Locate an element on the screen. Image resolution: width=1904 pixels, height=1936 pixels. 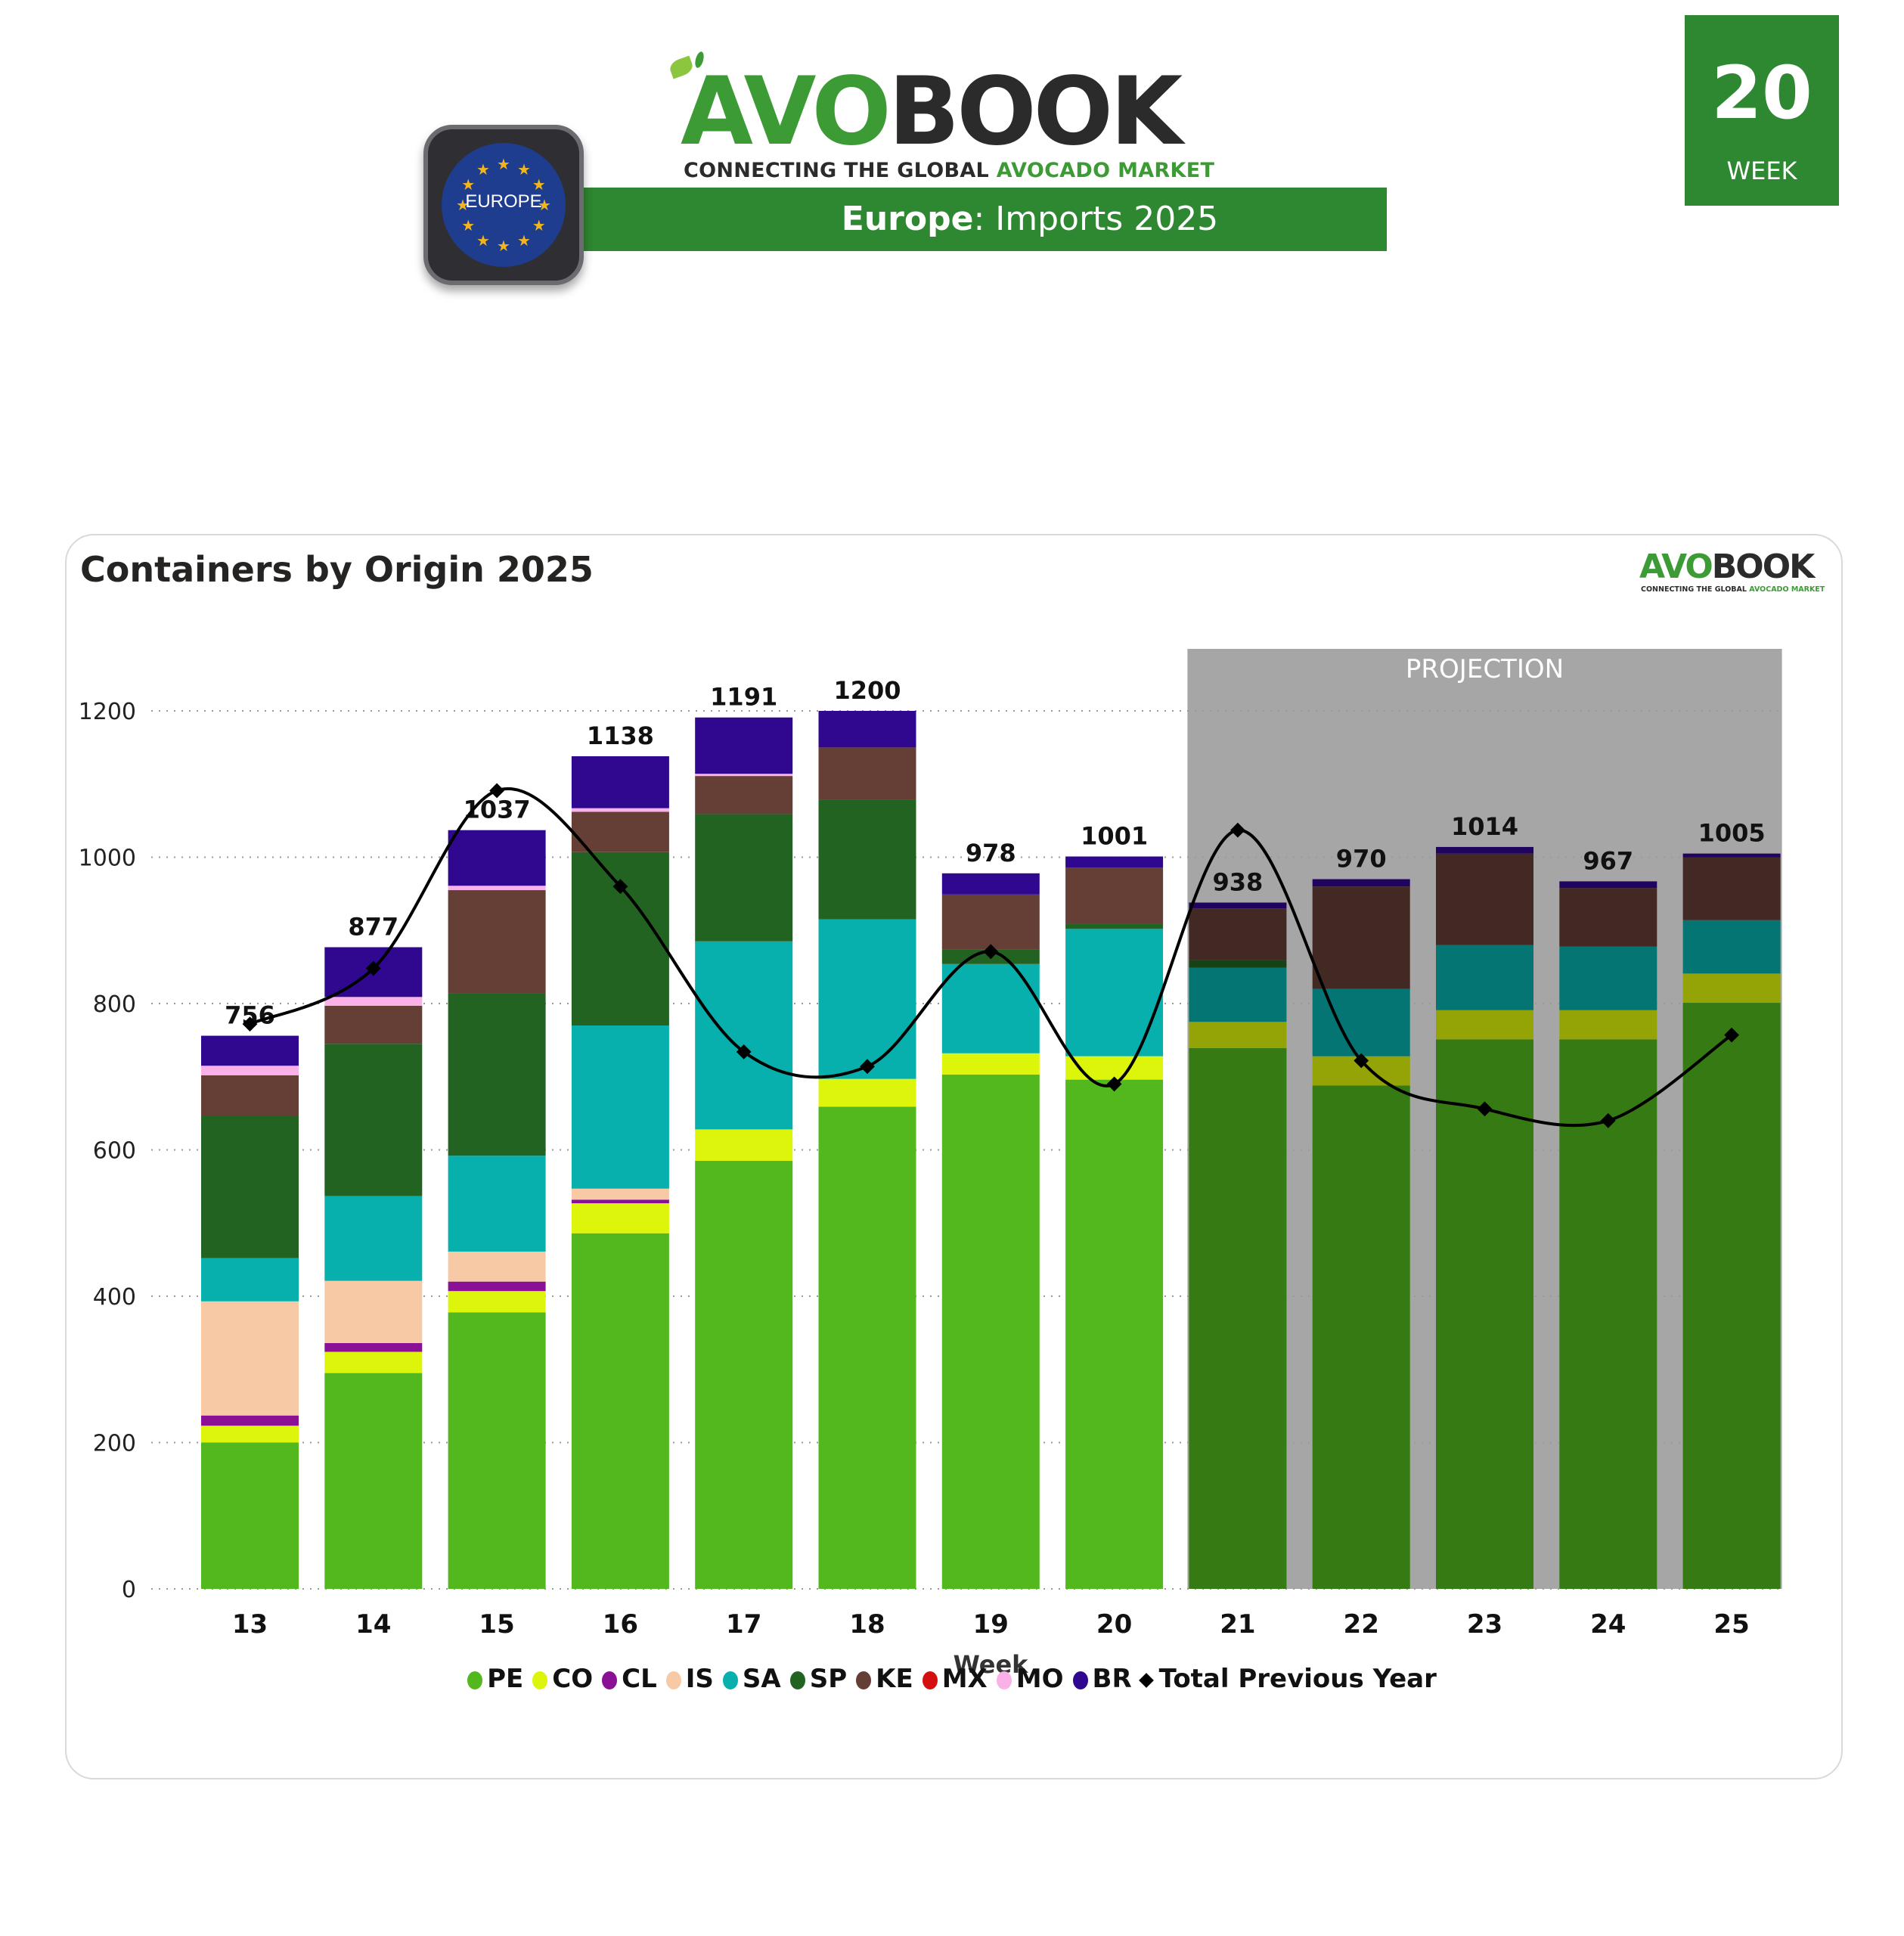
banner-region: Europe is located at coordinates (907, 219).